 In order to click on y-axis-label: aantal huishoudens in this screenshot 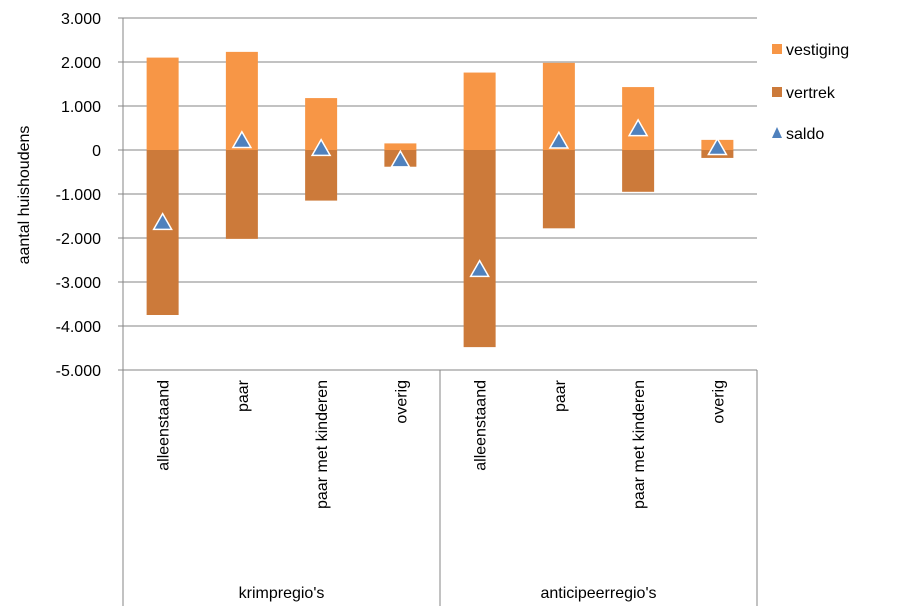, I will do `click(24, 195)`.